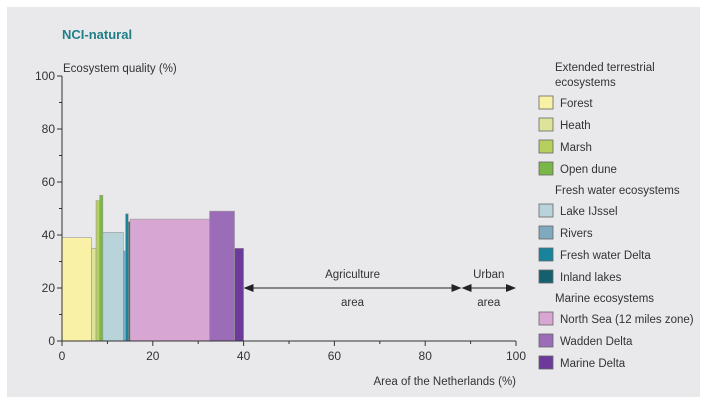 Image resolution: width=705 pixels, height=403 pixels. What do you see at coordinates (596, 342) in the screenshot?
I see `legend-item-label: Wadden Delta` at bounding box center [596, 342].